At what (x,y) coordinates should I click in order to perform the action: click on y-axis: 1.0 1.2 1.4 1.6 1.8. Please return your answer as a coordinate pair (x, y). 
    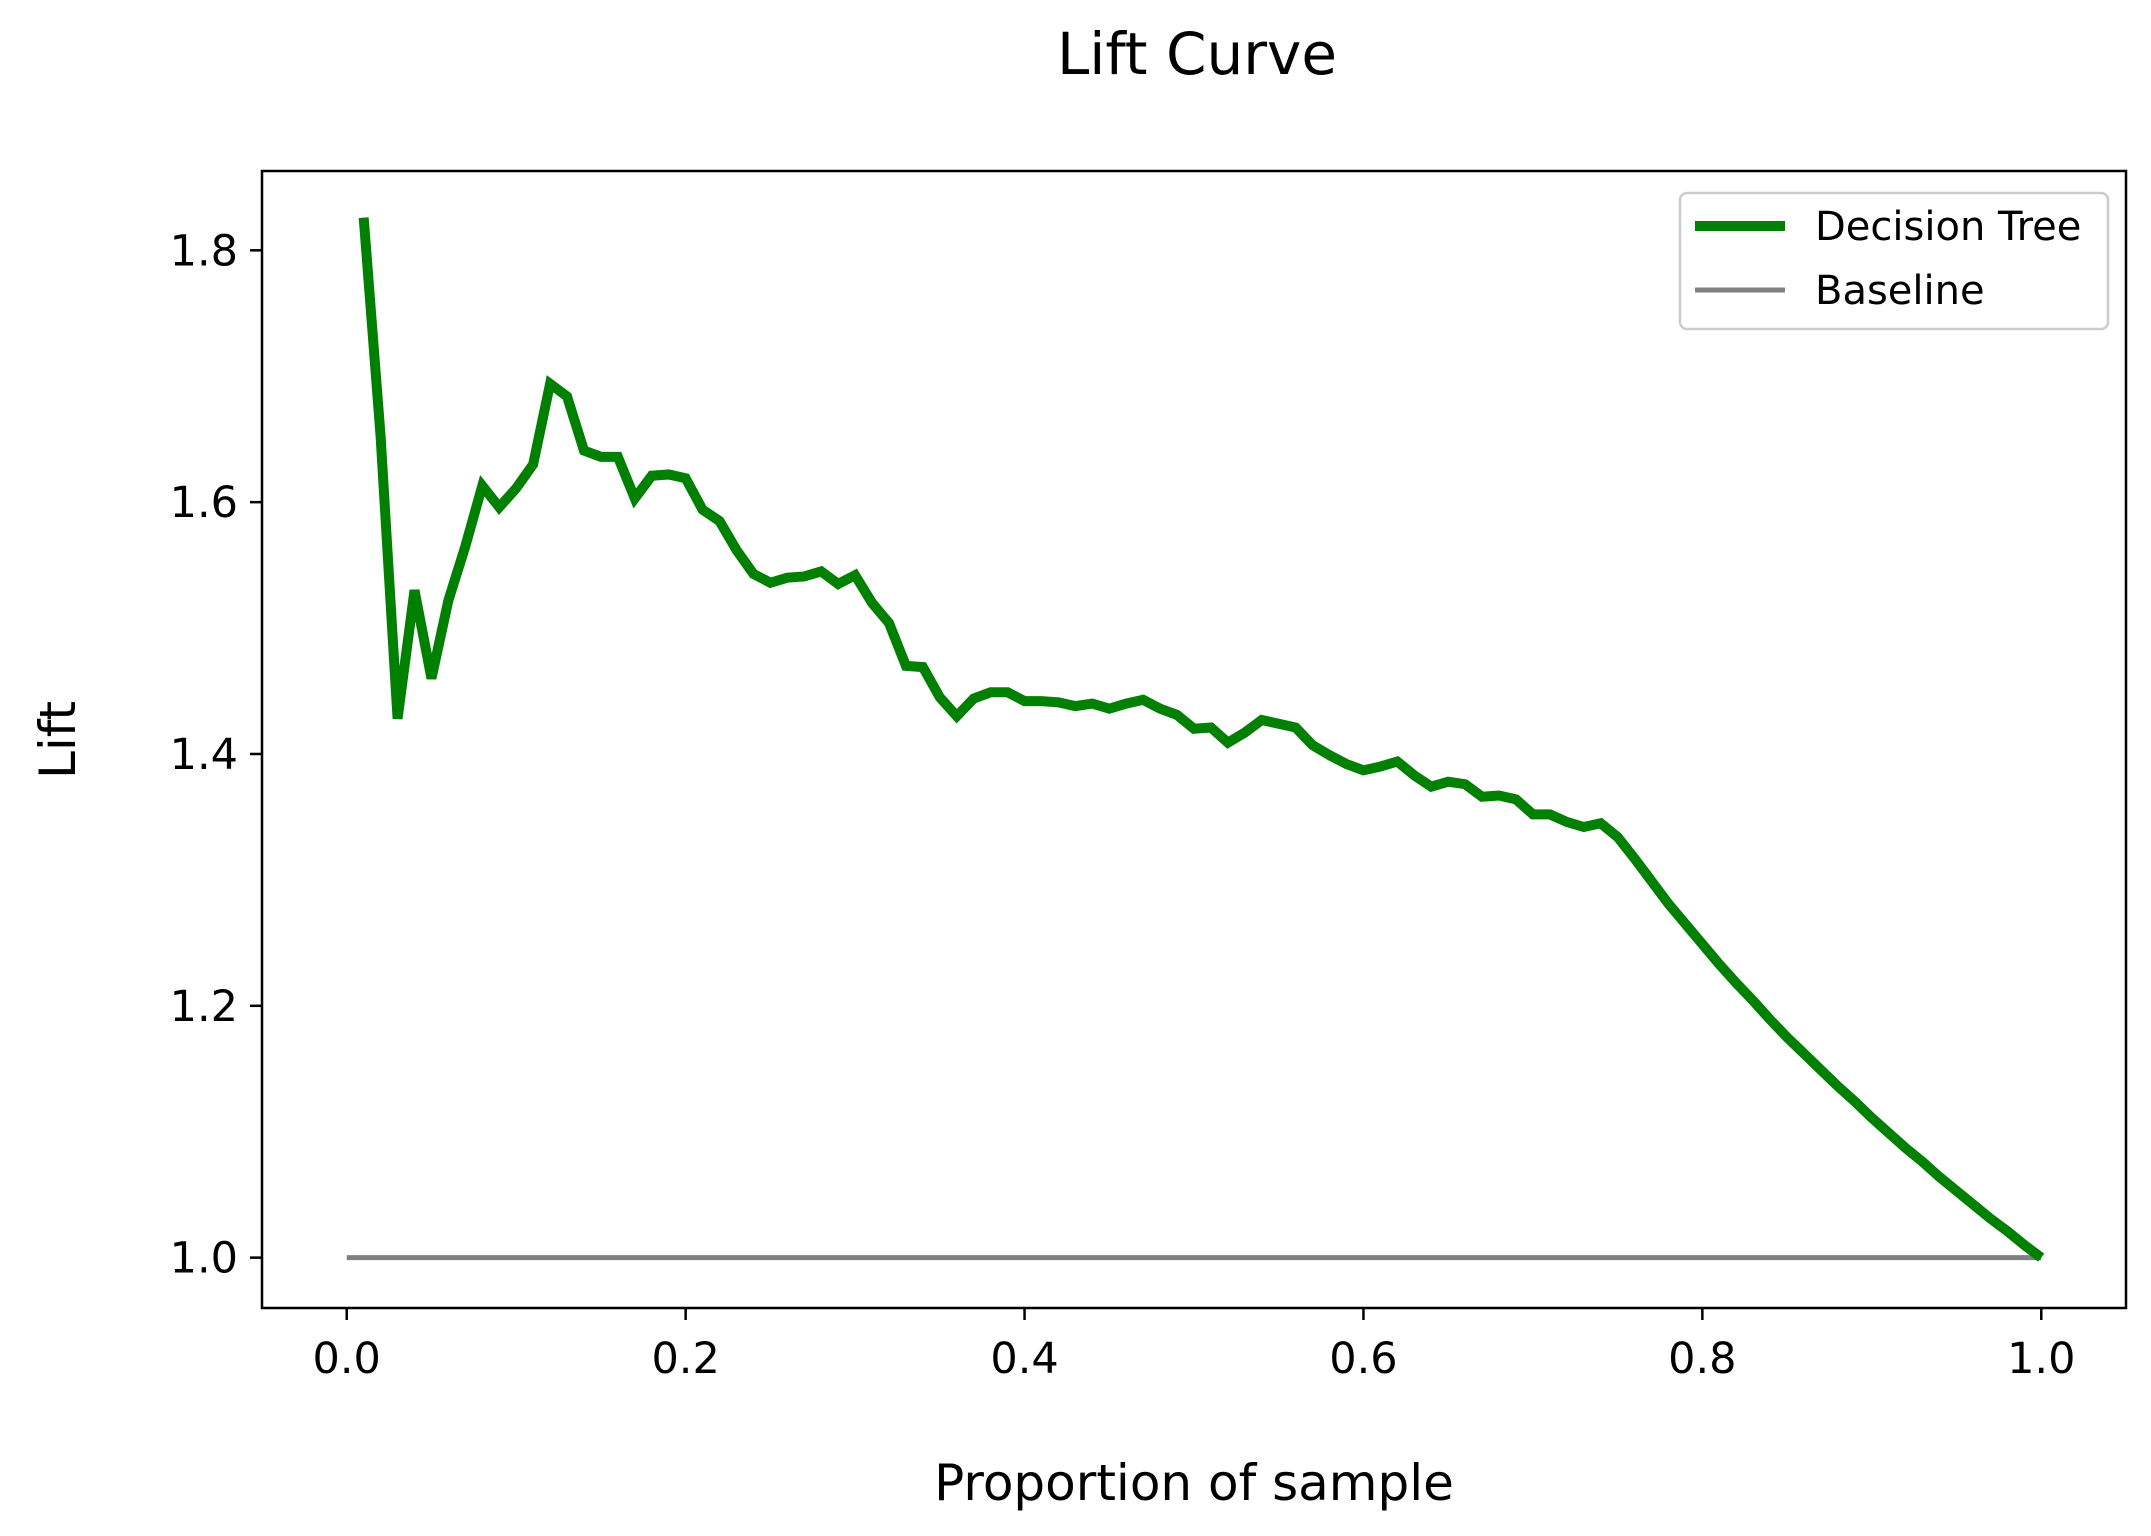
    Looking at the image, I should click on (216, 755).